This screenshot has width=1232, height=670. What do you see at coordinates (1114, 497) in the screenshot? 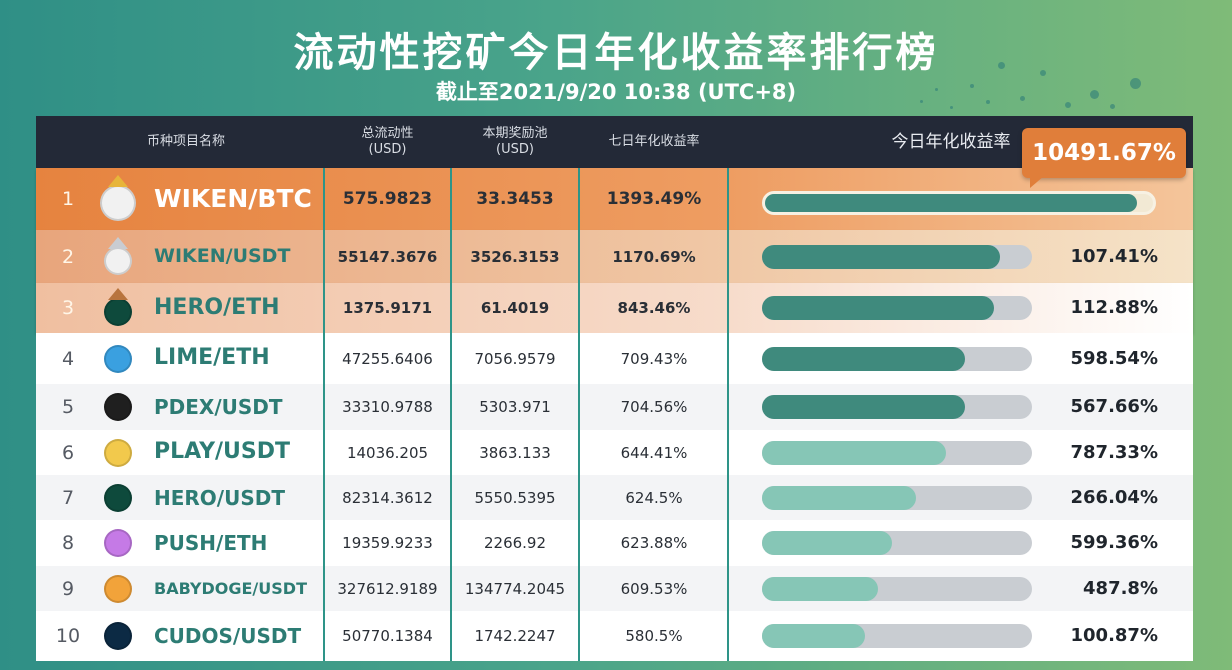
I see `today-rate-value: 266.04%` at bounding box center [1114, 497].